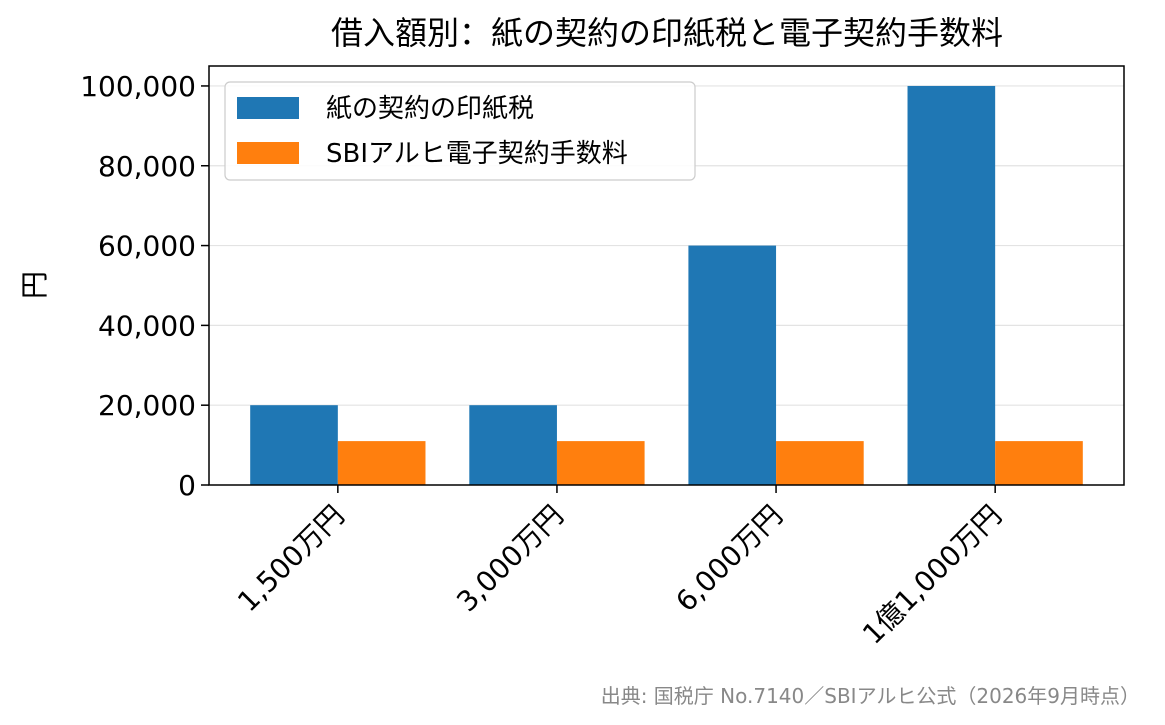  What do you see at coordinates (510, 559) in the screenshot?
I see `x-tick-label: 3,000万円` at bounding box center [510, 559].